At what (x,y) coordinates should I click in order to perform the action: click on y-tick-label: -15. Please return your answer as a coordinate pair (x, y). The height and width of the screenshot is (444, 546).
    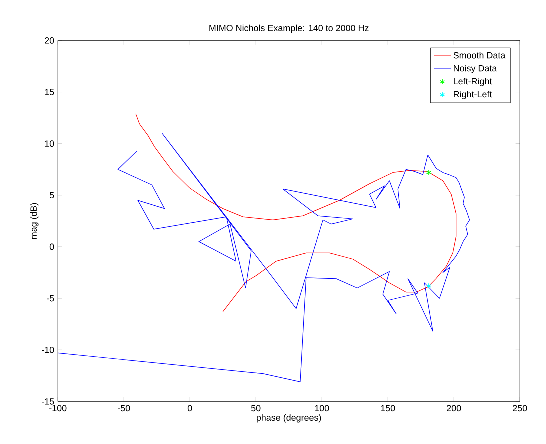
    Looking at the image, I should click on (48, 401).